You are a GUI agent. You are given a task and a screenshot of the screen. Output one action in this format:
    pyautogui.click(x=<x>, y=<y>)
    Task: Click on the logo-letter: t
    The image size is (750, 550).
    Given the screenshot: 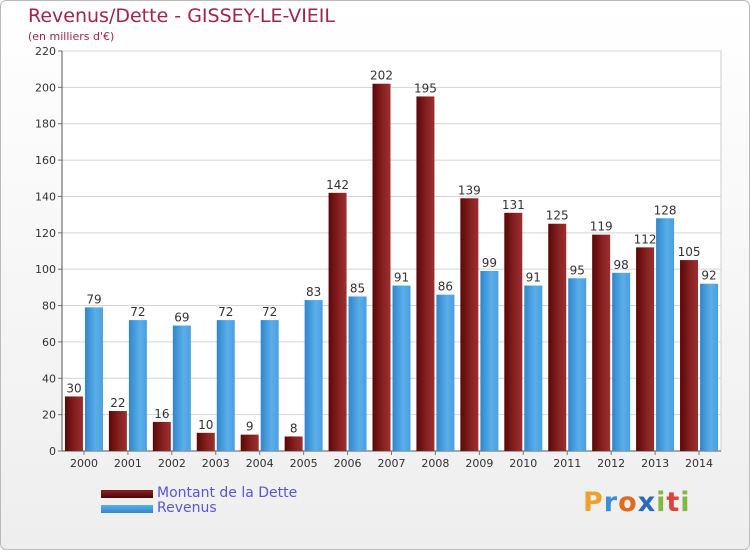 What is the action you would take?
    pyautogui.click(x=673, y=502)
    